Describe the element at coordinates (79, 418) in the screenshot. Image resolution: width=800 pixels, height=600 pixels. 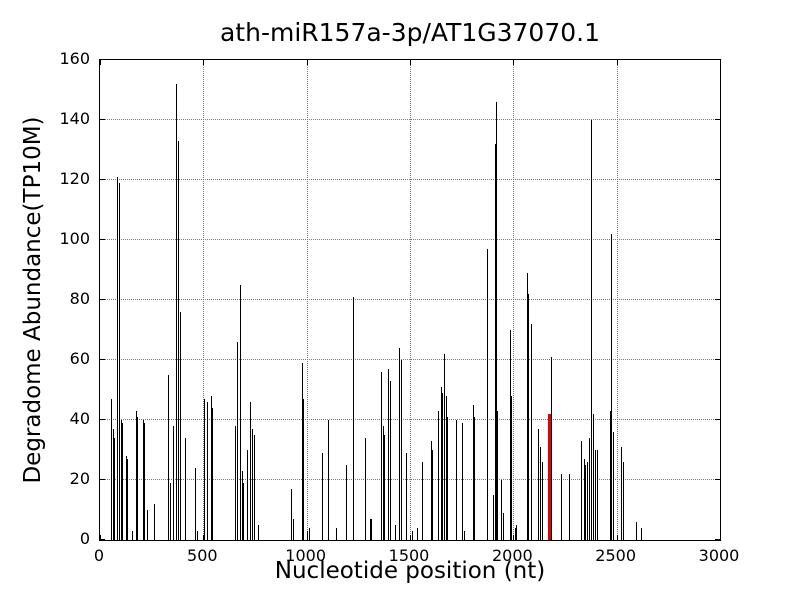
I see `y-tick-label: 40` at that location.